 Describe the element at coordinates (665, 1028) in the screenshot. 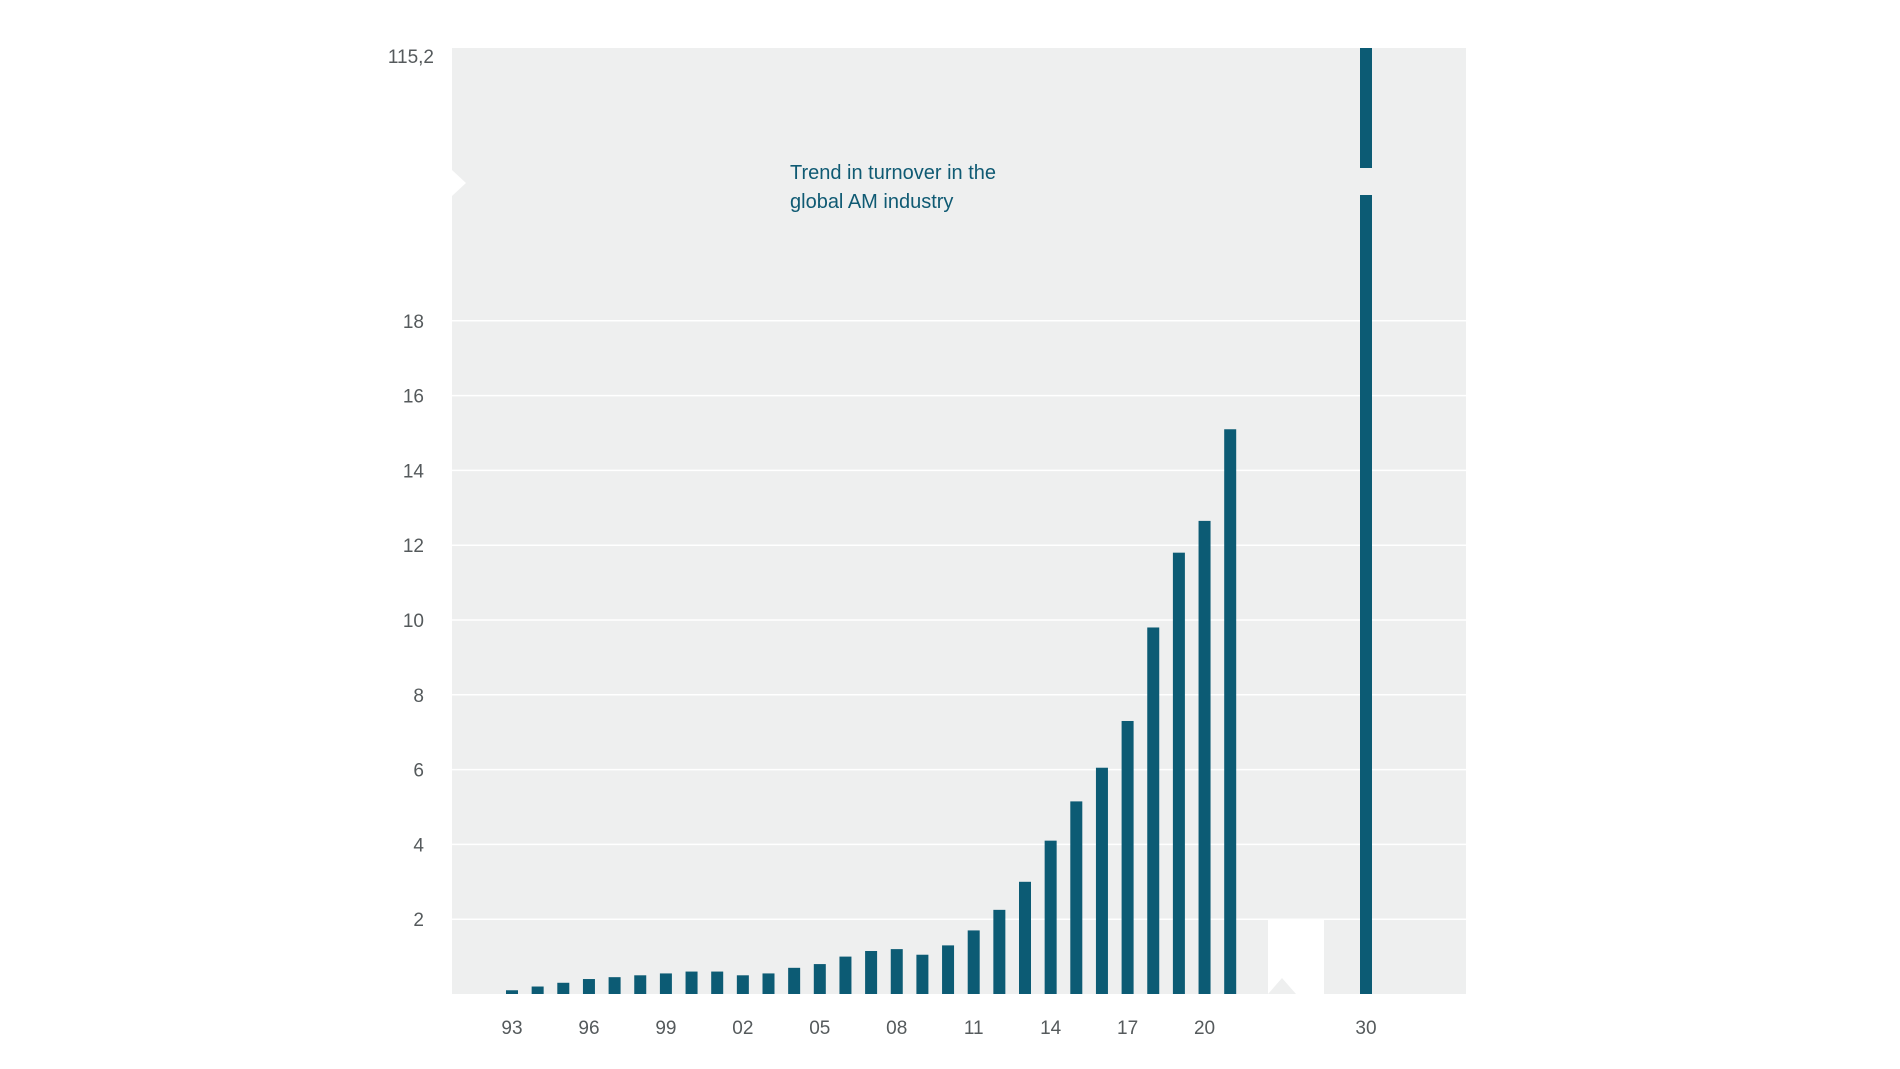

I see `x-tick-label: 99` at that location.